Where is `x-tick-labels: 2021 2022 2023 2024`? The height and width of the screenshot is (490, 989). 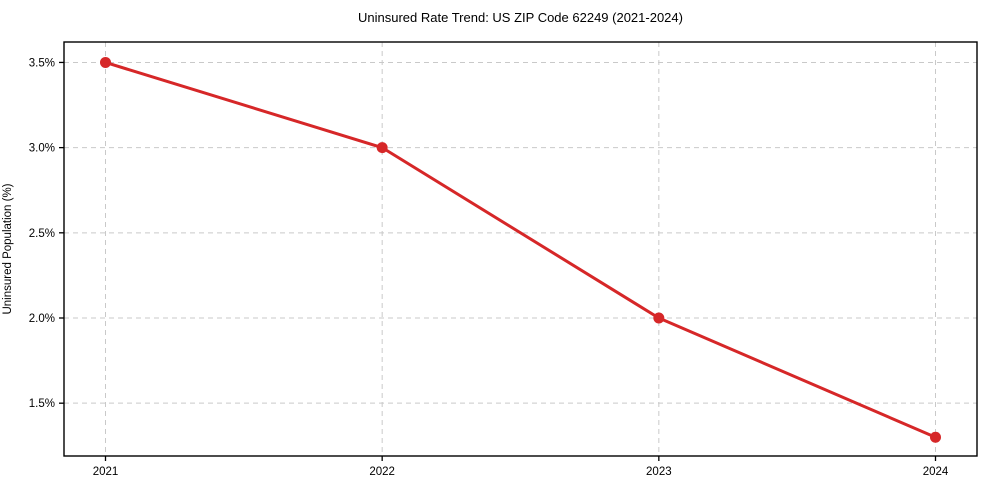
x-tick-labels: 2021 2022 2023 2024 is located at coordinates (521, 472).